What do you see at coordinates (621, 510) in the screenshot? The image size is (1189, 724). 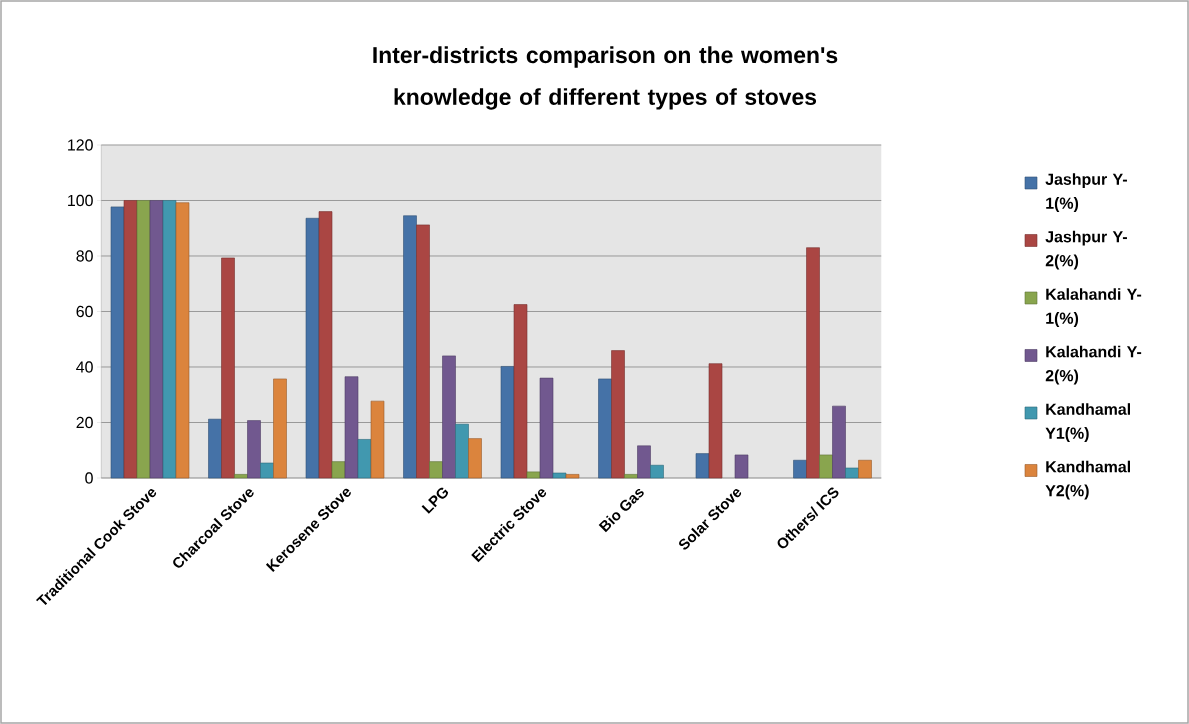 I see `x-tick-label: Bio Gas` at bounding box center [621, 510].